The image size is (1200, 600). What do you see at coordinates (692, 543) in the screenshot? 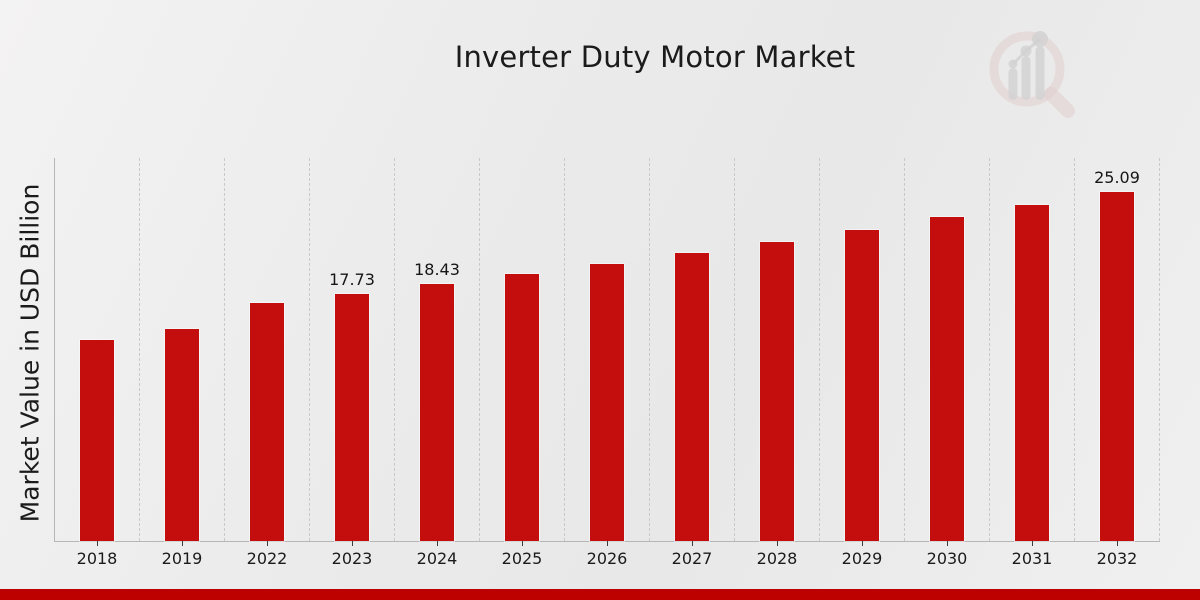
I see `x-axis-tick-2027` at bounding box center [692, 543].